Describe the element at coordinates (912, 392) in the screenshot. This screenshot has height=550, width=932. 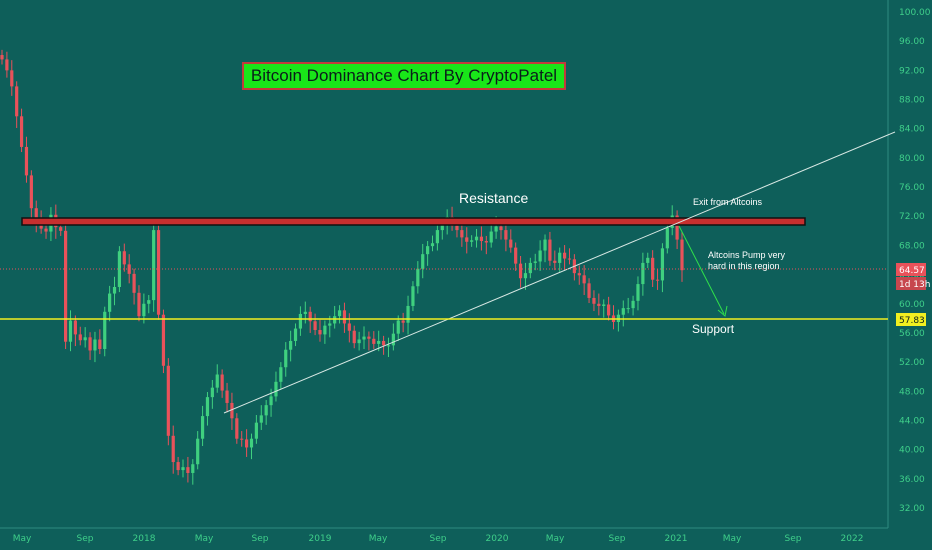
I see `y-tick-label: 48.00` at that location.